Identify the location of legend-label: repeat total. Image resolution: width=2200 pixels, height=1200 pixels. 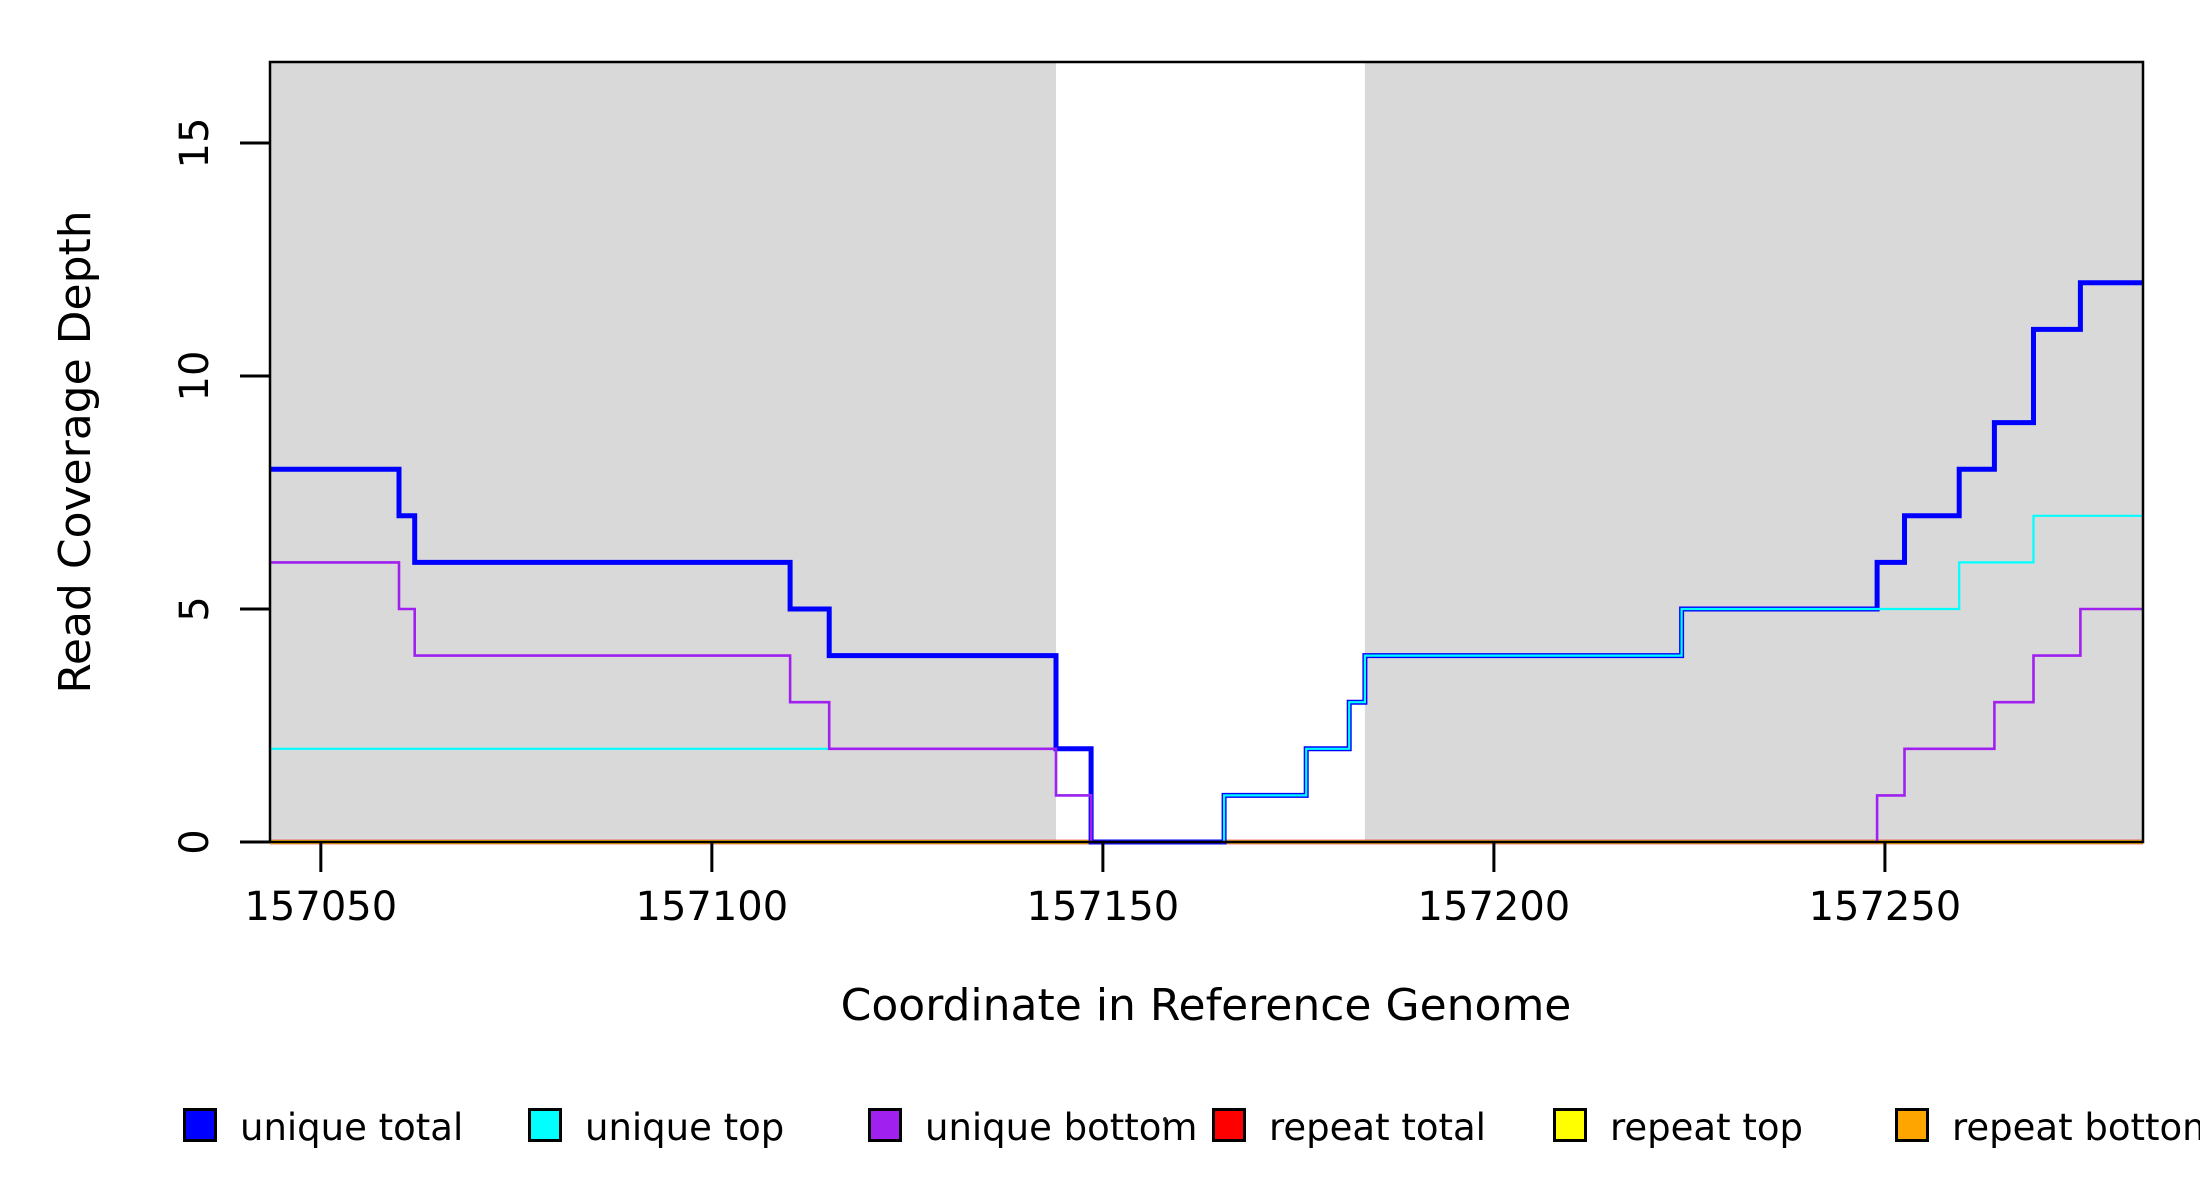
(1377, 1127).